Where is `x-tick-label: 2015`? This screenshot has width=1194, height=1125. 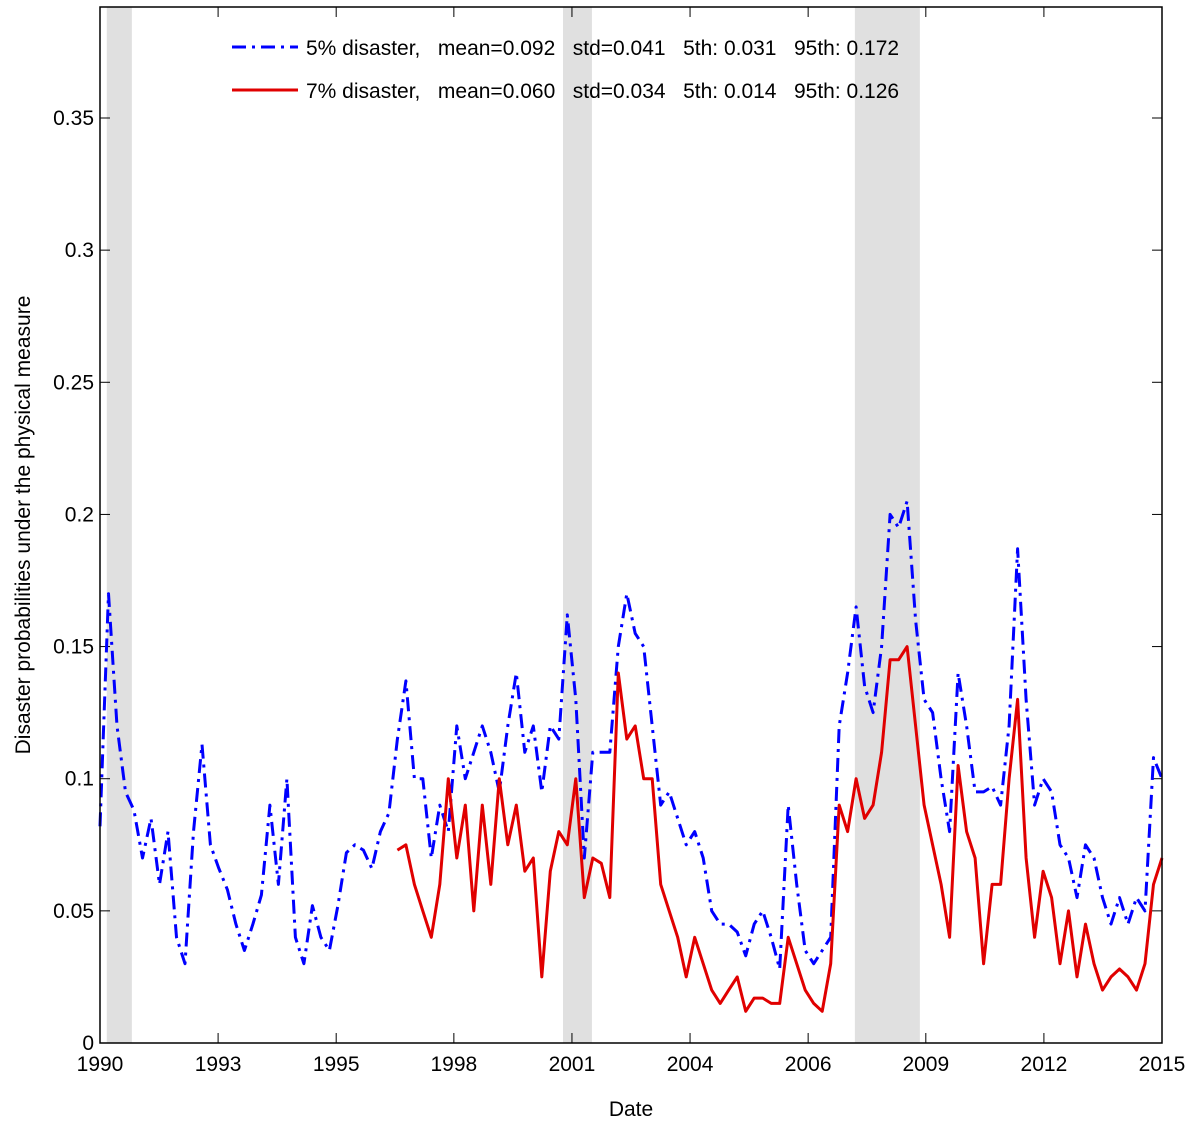
x-tick-label: 2015 is located at coordinates (1162, 1064).